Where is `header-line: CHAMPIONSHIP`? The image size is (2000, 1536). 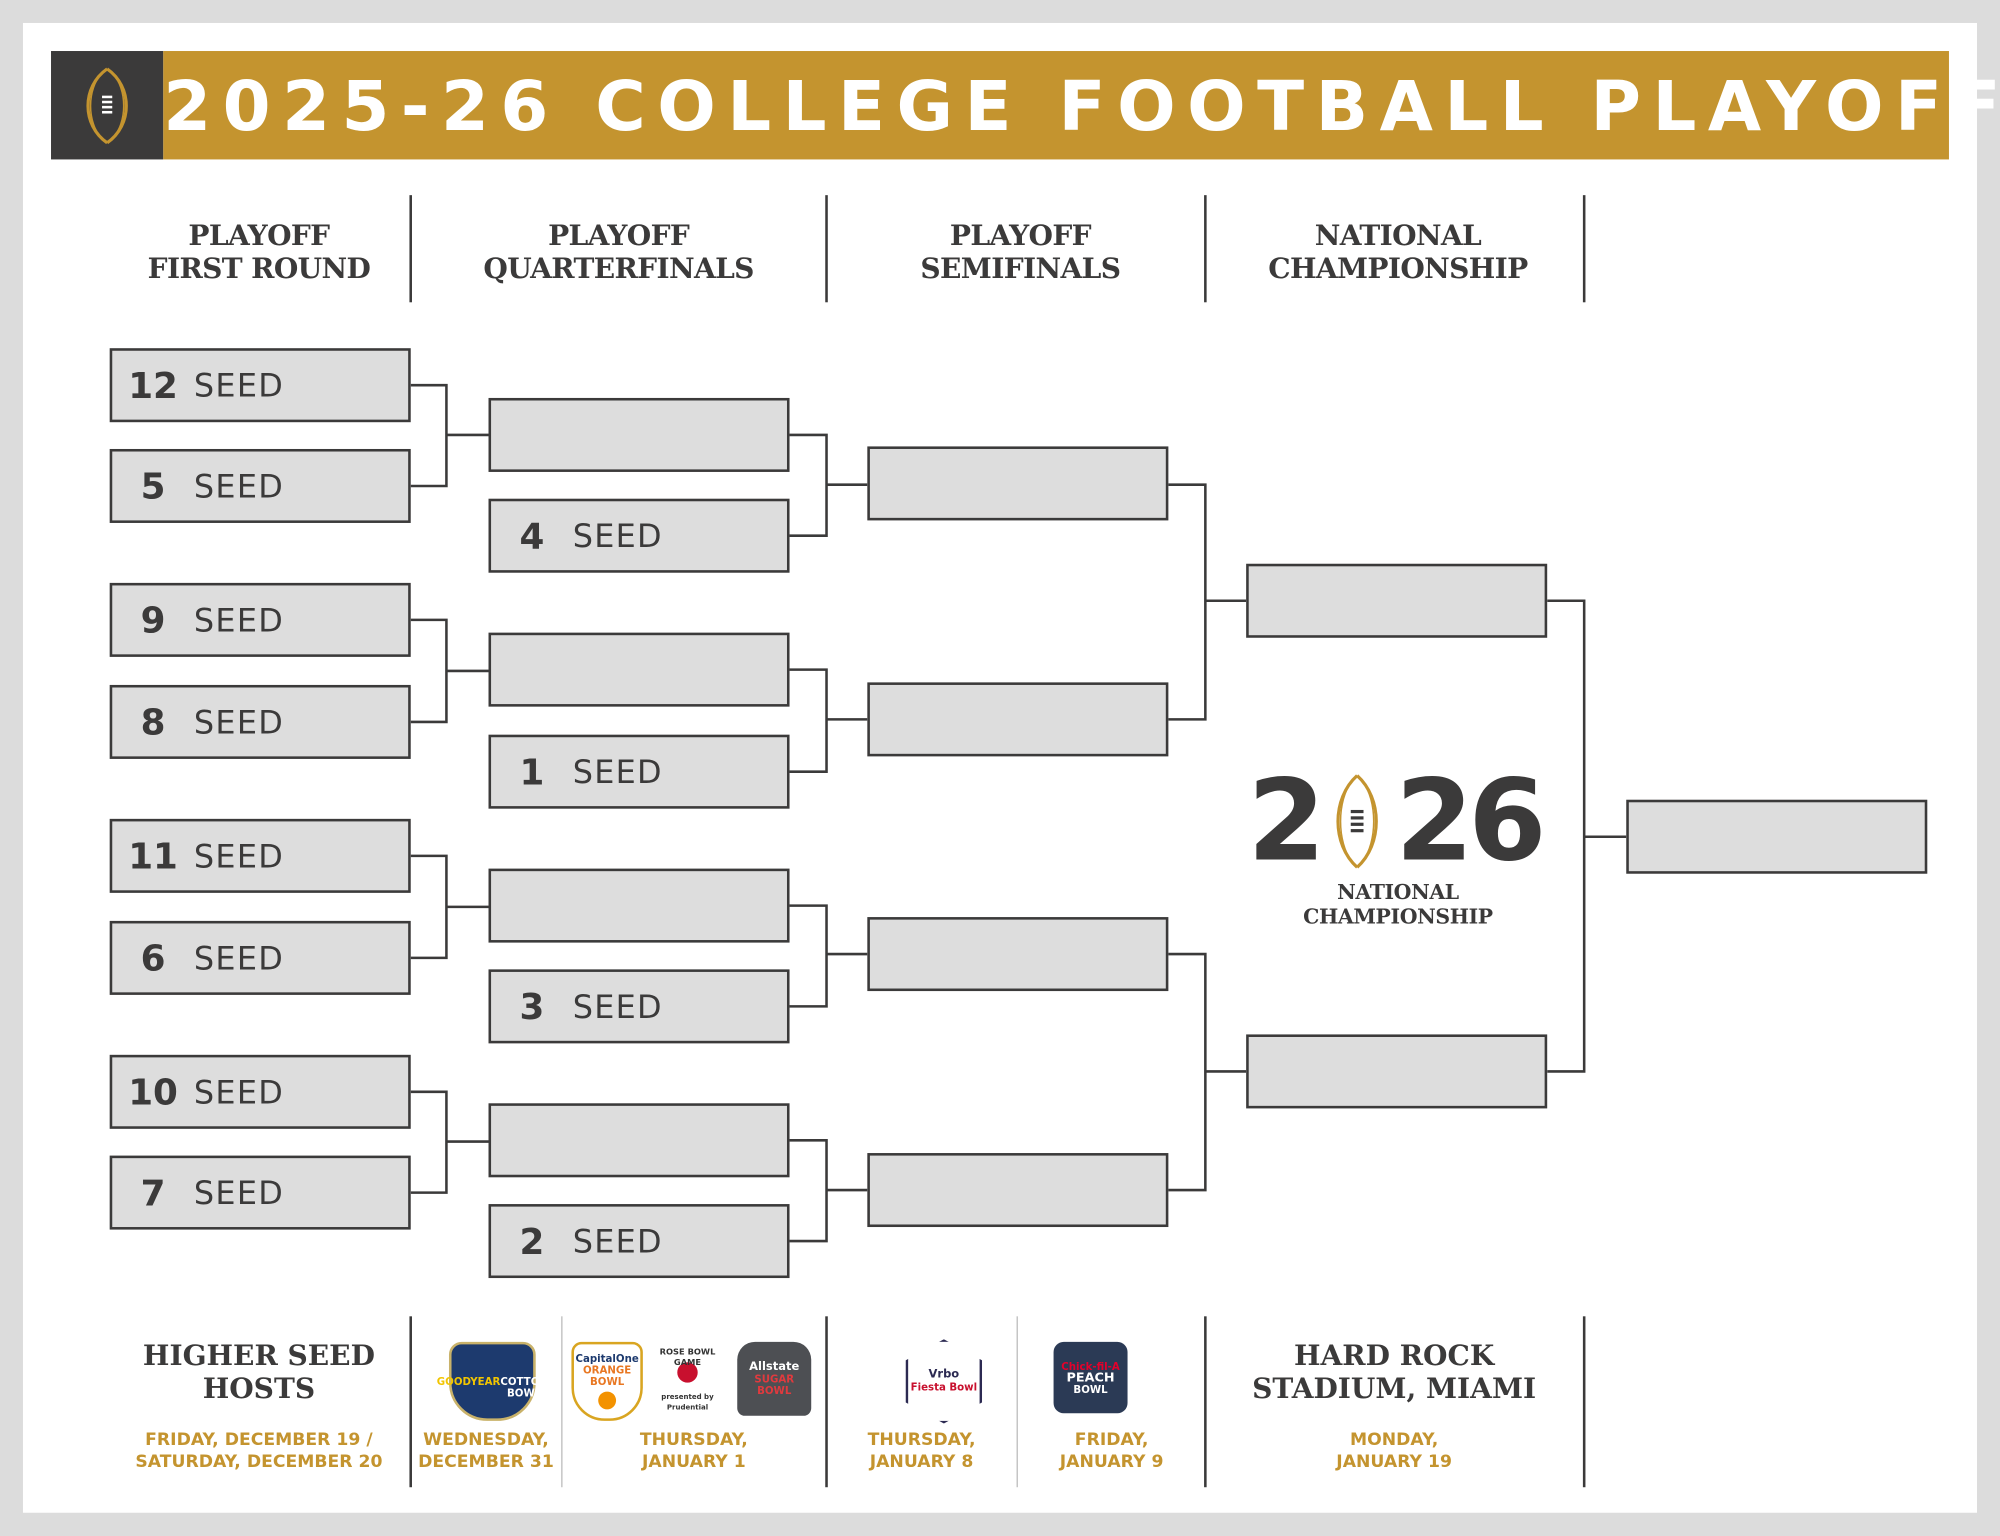
header-line: CHAMPIONSHIP is located at coordinates (1398, 269).